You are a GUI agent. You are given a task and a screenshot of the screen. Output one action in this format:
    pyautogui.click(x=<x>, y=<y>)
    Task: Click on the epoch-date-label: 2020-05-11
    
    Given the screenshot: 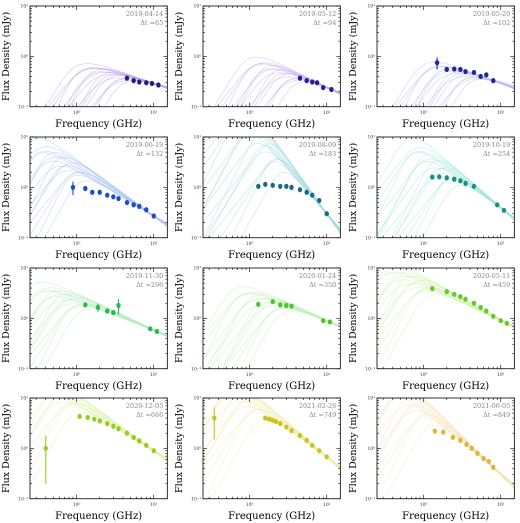 What is the action you would take?
    pyautogui.click(x=491, y=276)
    